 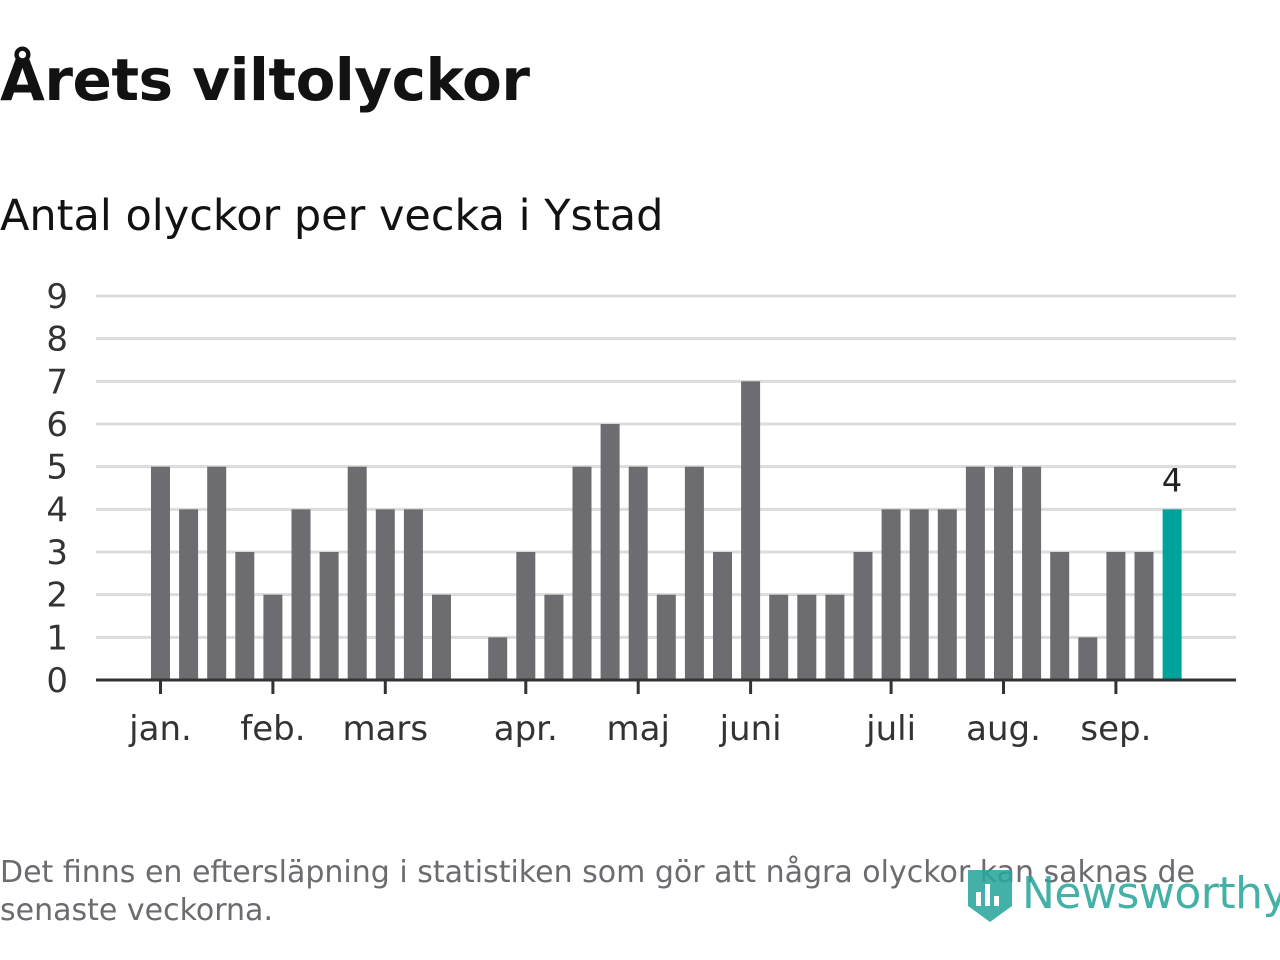 What do you see at coordinates (990, 896) in the screenshot?
I see `bar-chart-shield-icon` at bounding box center [990, 896].